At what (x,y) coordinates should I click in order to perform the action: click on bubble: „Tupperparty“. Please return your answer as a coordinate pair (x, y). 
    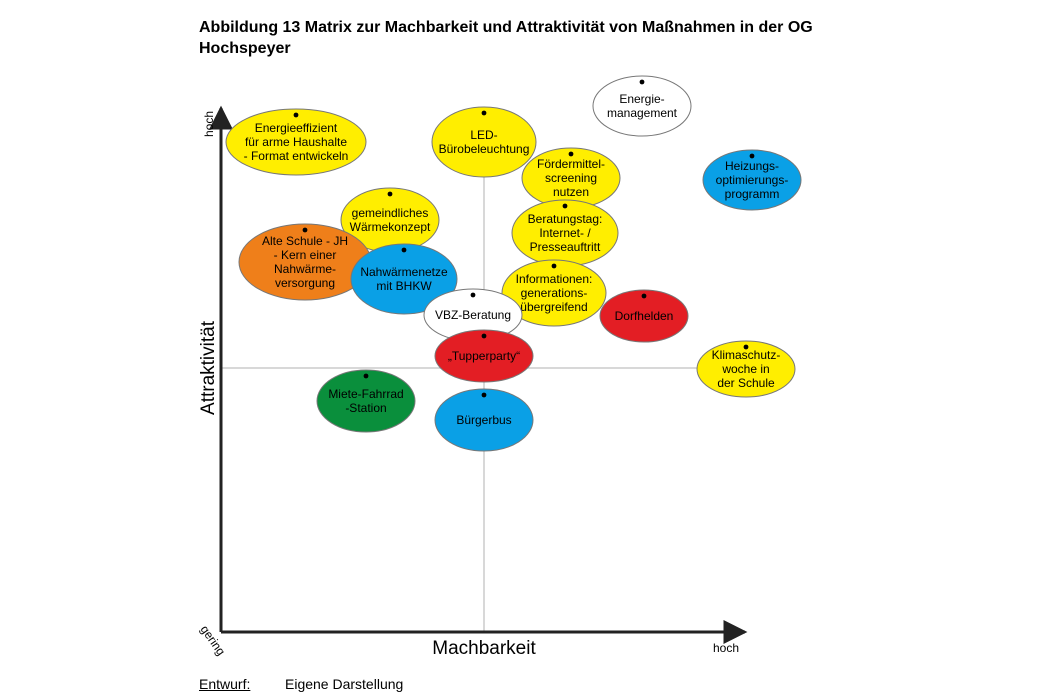
    Looking at the image, I should click on (484, 356).